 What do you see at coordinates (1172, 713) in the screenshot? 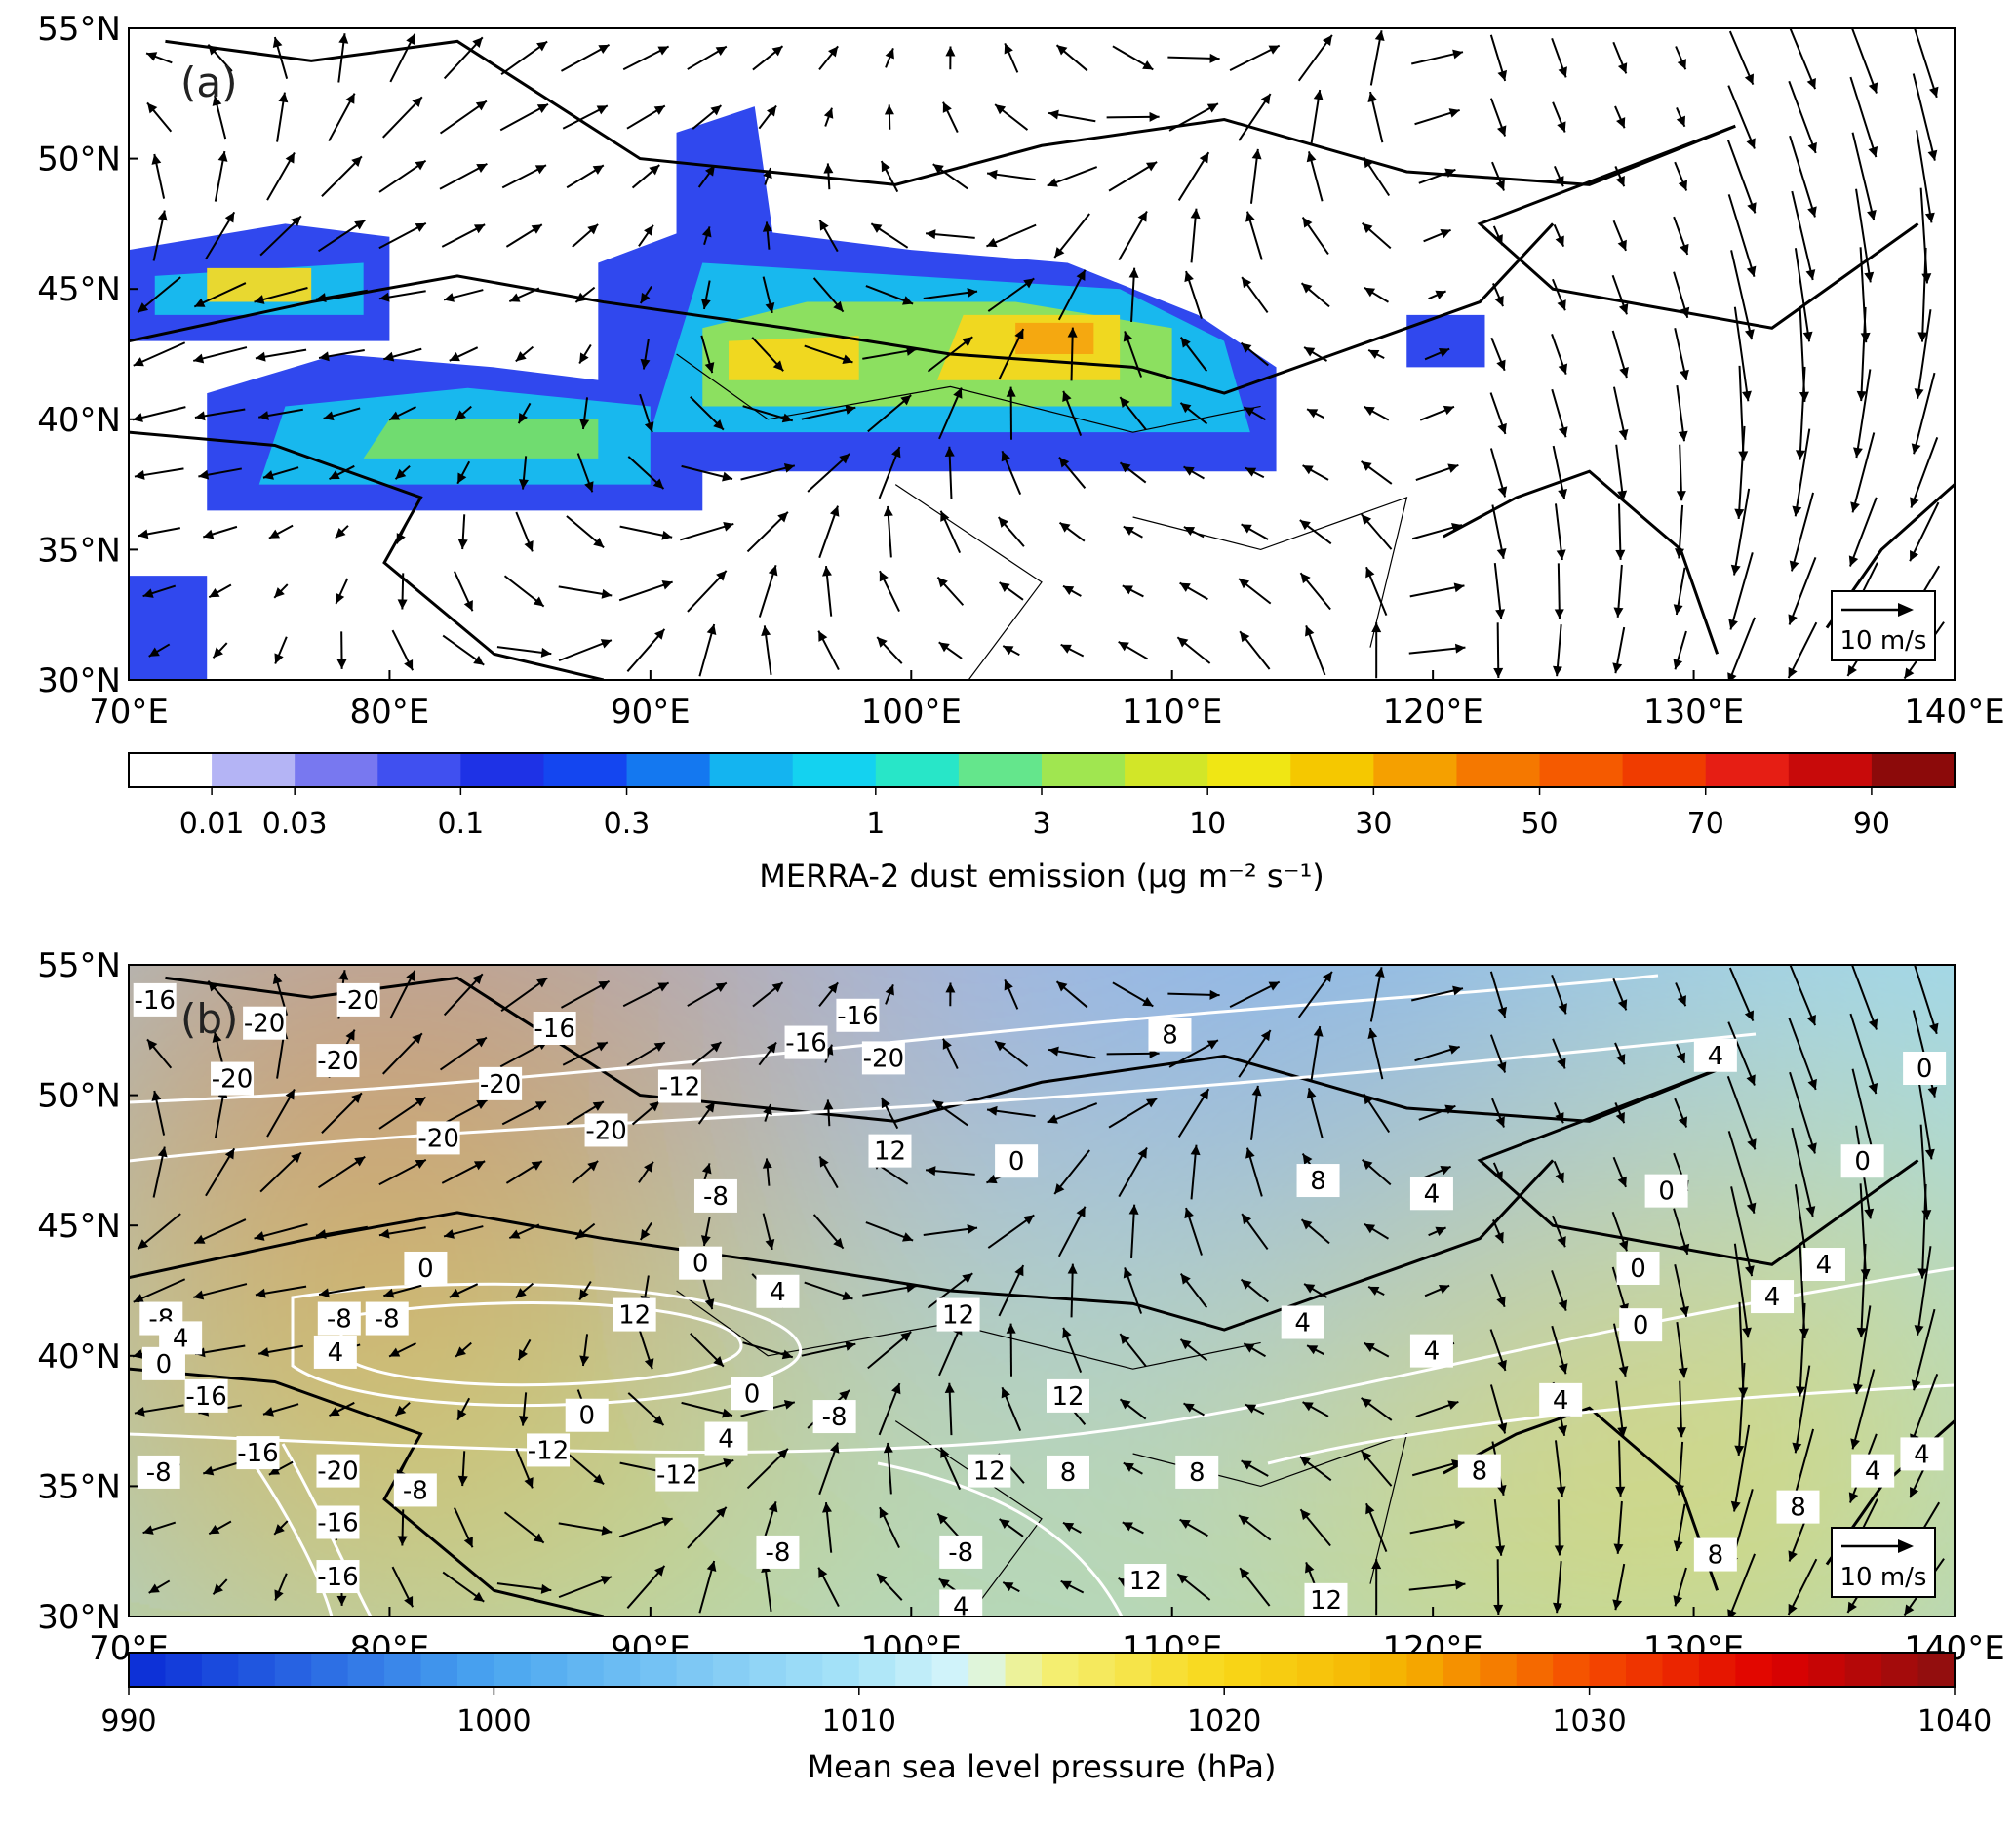
I see `x-tick-label: 110°E` at bounding box center [1172, 713].